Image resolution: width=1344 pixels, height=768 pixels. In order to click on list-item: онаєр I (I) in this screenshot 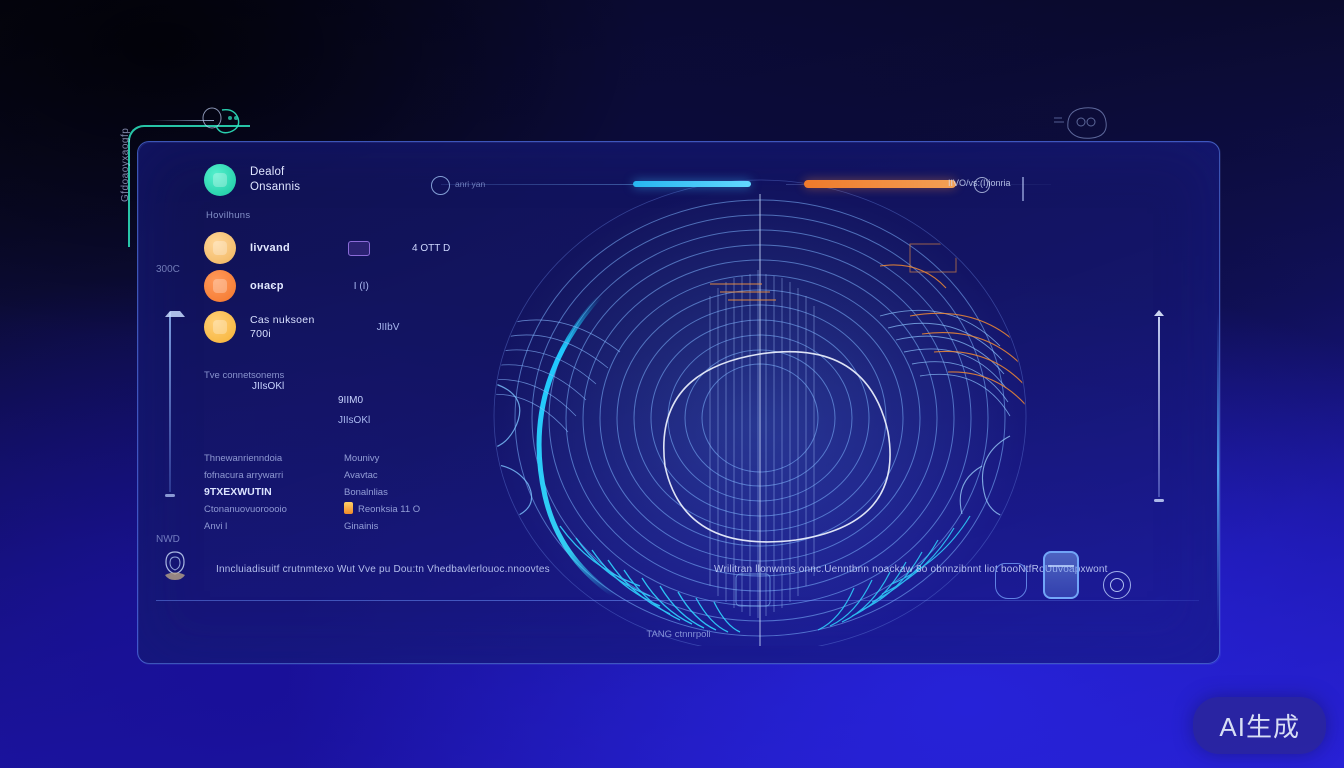, I will do `click(369, 286)`.